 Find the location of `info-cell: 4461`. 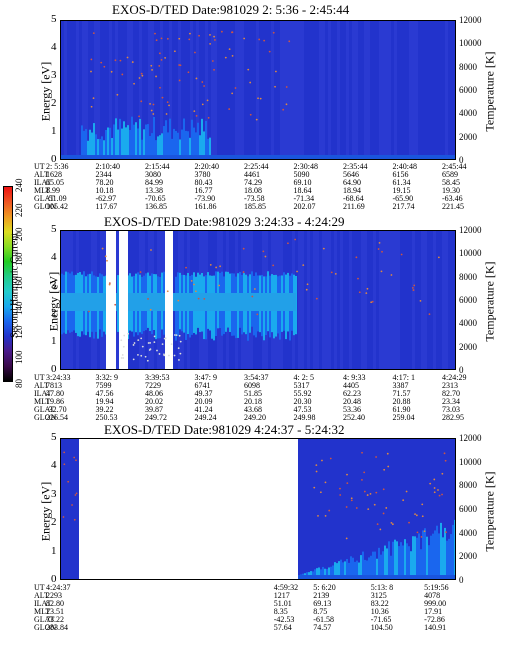

info-cell: 4461 is located at coordinates (252, 174).